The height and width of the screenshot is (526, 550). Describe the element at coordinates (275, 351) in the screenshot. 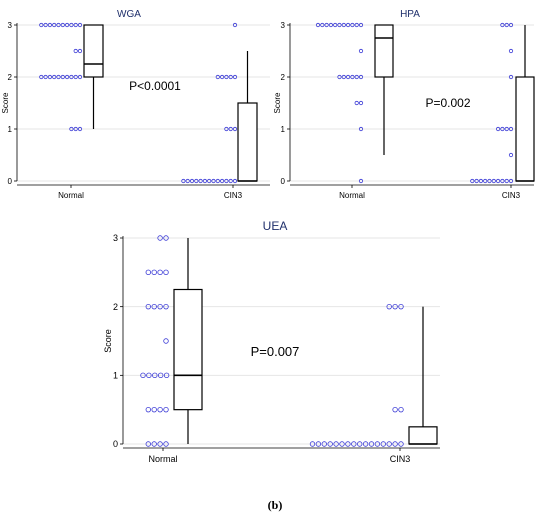

I see `p-value-annotation: P=0.007` at that location.